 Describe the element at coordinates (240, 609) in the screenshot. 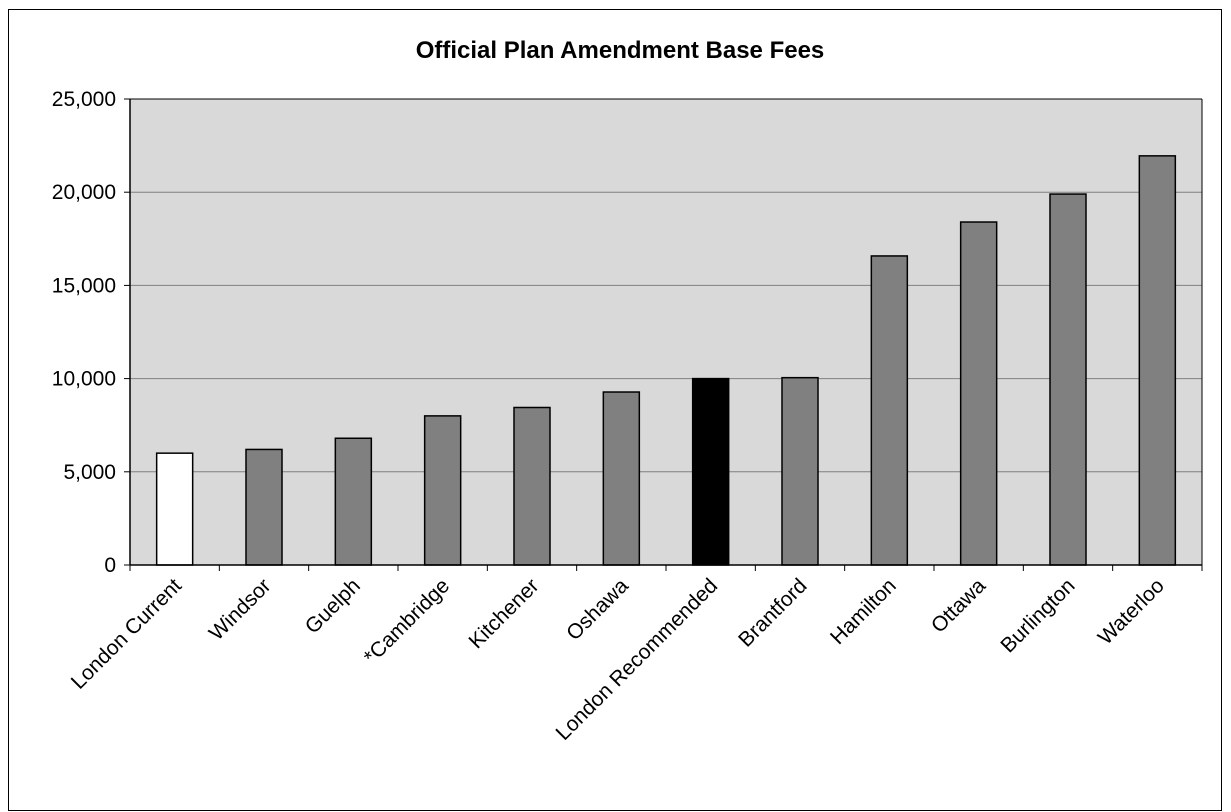

I see `x-tick-label: Windsor` at that location.